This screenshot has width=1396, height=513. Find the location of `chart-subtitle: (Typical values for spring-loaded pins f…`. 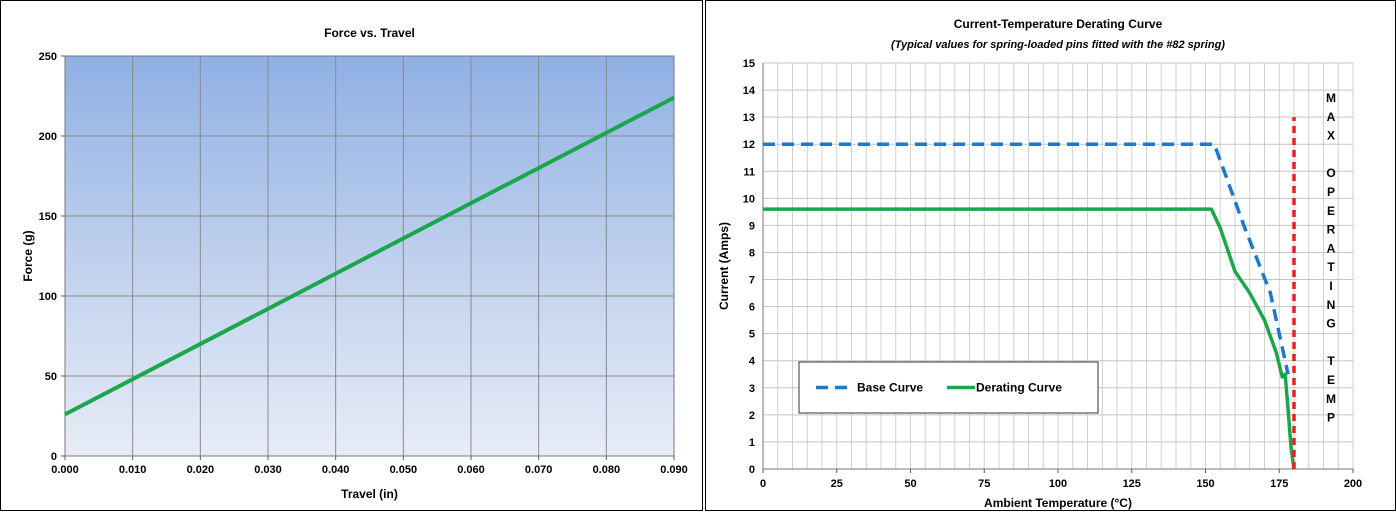

chart-subtitle: (Typical values for spring-loaded pins f… is located at coordinates (1058, 45).